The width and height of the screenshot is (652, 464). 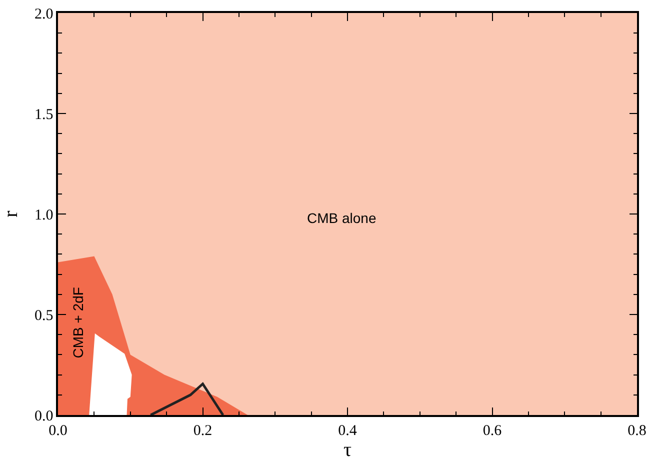 I want to click on x-tick-label: 0.6, so click(x=492, y=430).